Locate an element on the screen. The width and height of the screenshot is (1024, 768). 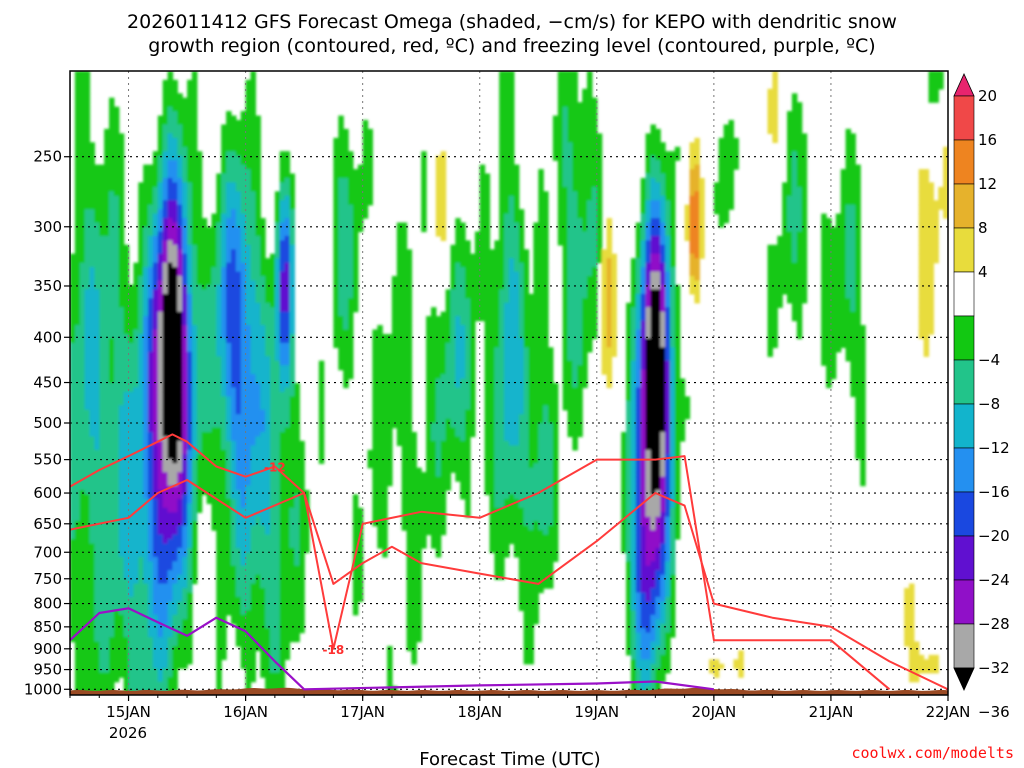
y-tick-label: 450 is located at coordinates (47, 383).